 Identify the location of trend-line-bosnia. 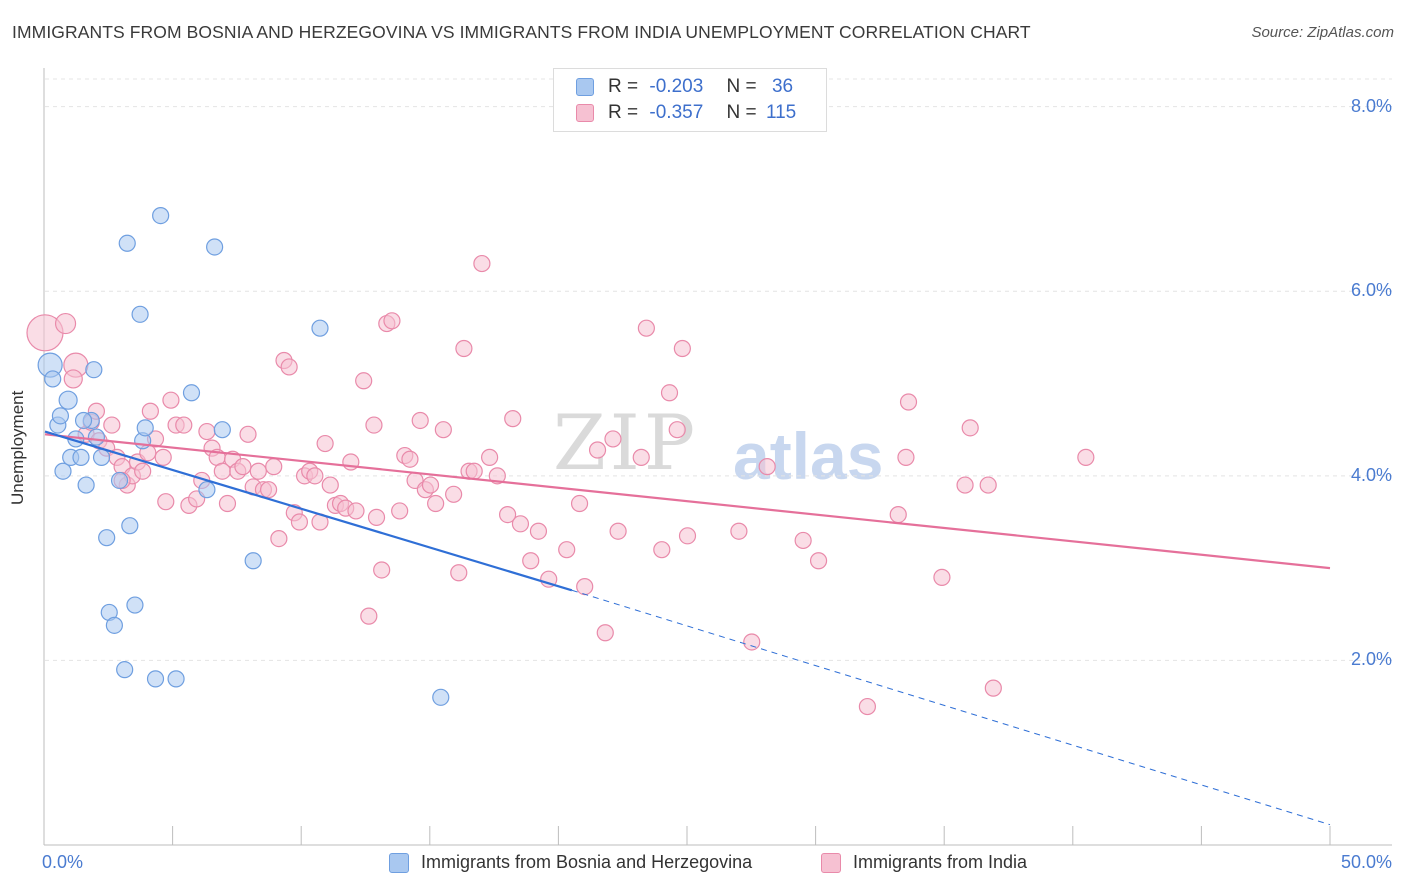
(308, 511).